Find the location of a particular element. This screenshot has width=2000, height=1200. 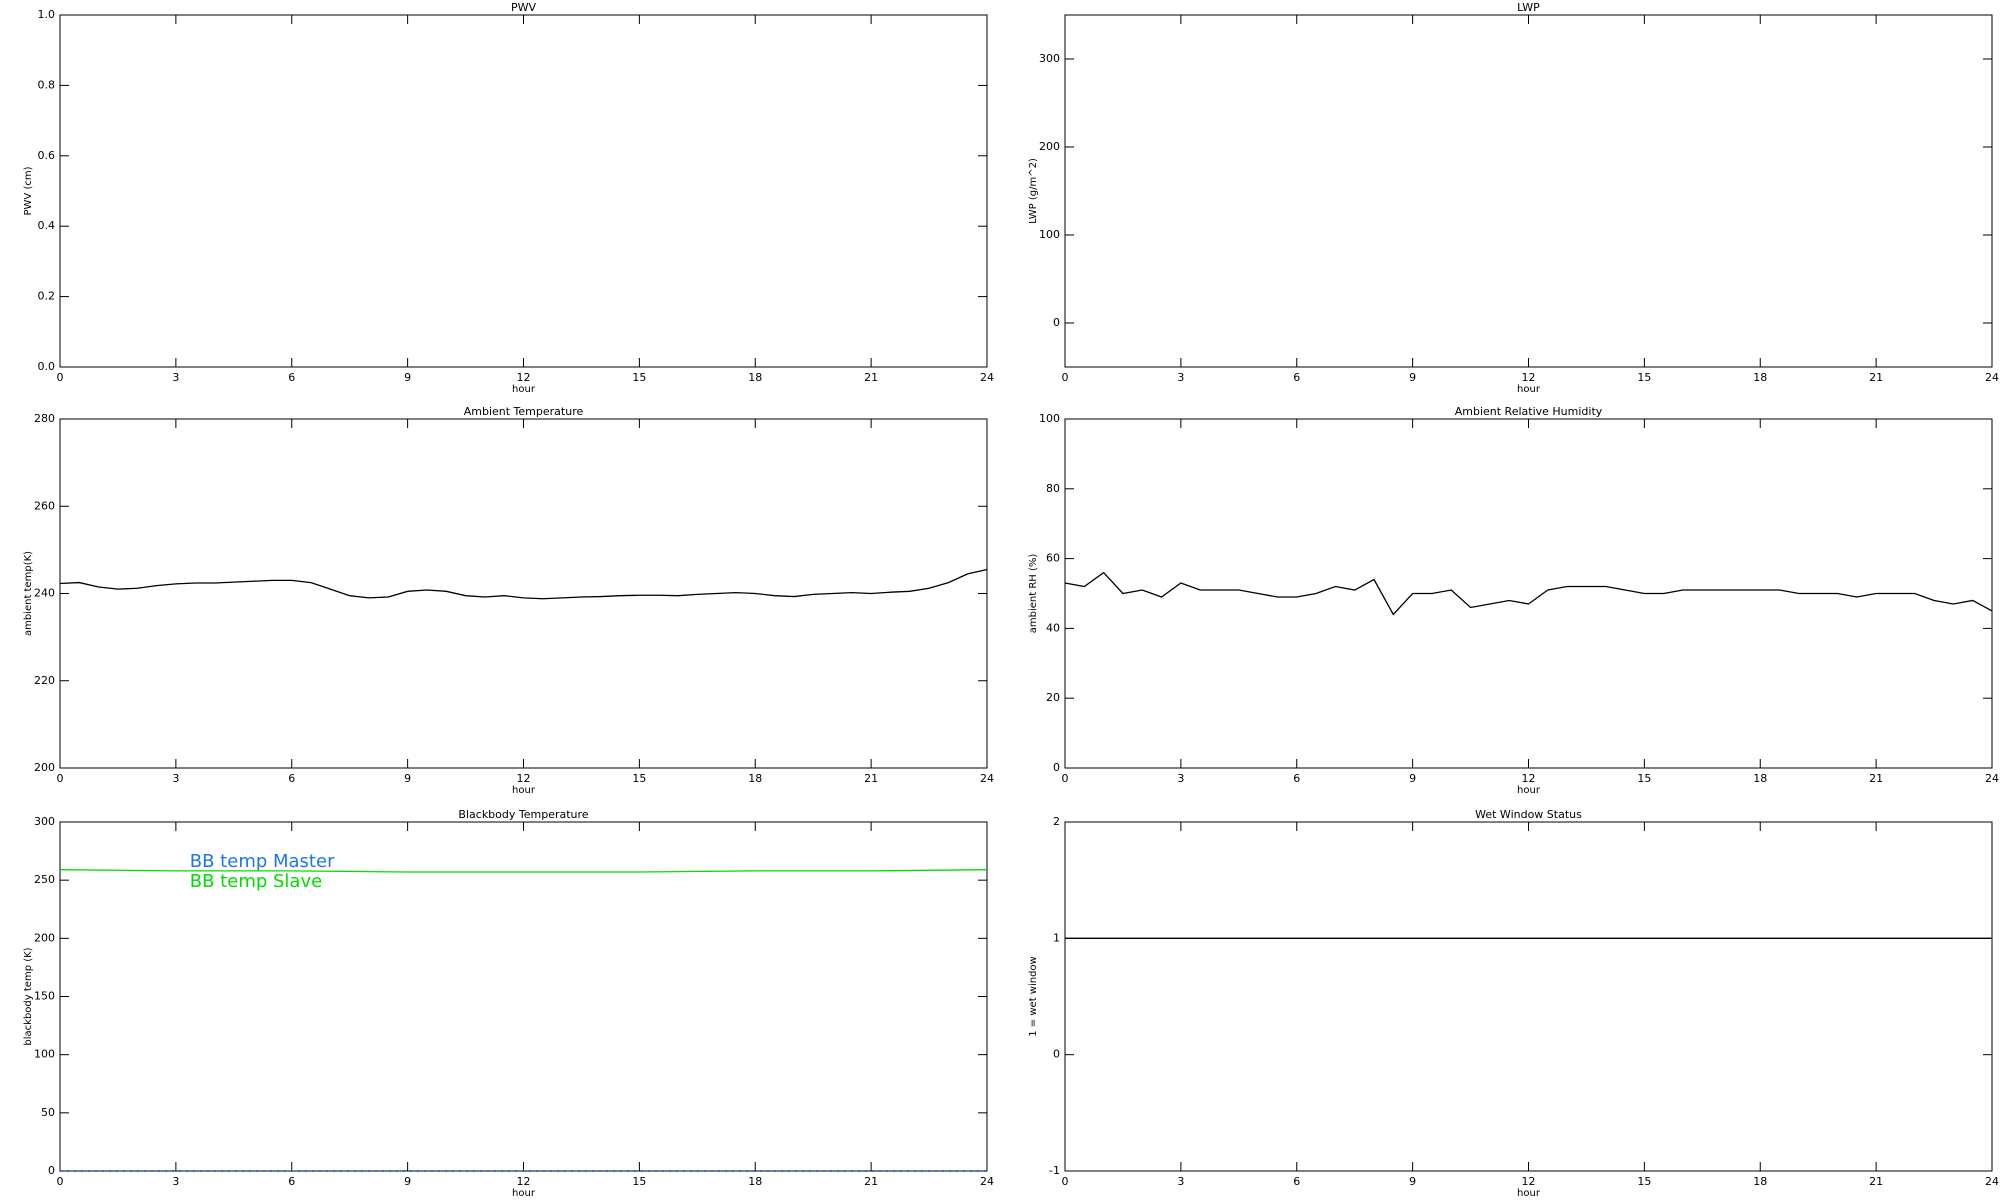

y-tick-label: 0.4 is located at coordinates (47, 225).